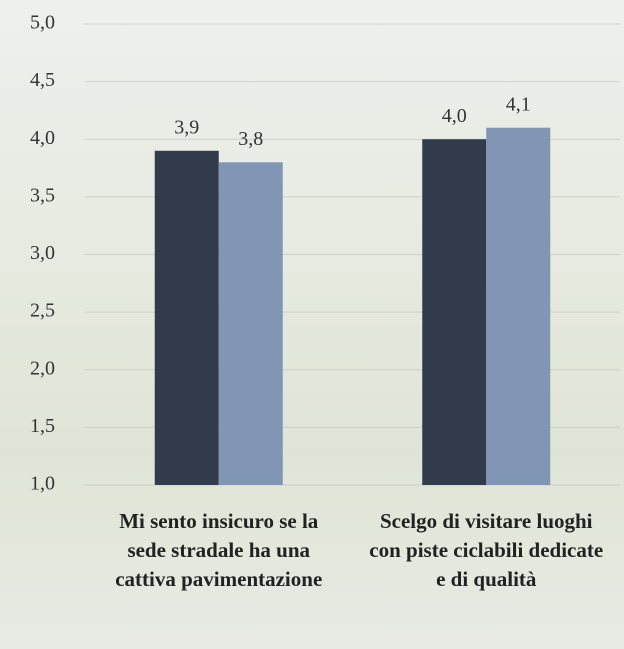 This screenshot has width=624, height=649. What do you see at coordinates (42, 484) in the screenshot?
I see `y-tick-label: 1,0` at bounding box center [42, 484].